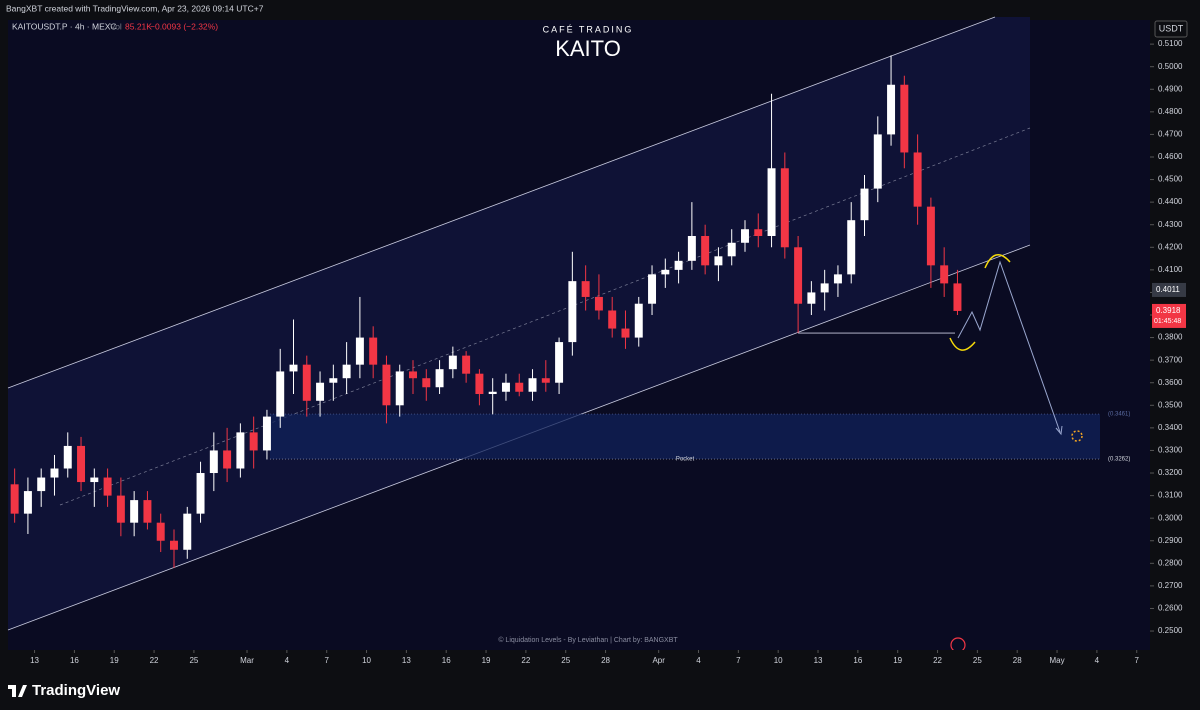 The height and width of the screenshot is (710, 1200). Describe the element at coordinates (1170, 156) in the screenshot. I see `y-tick-label: 0.4600` at that location.